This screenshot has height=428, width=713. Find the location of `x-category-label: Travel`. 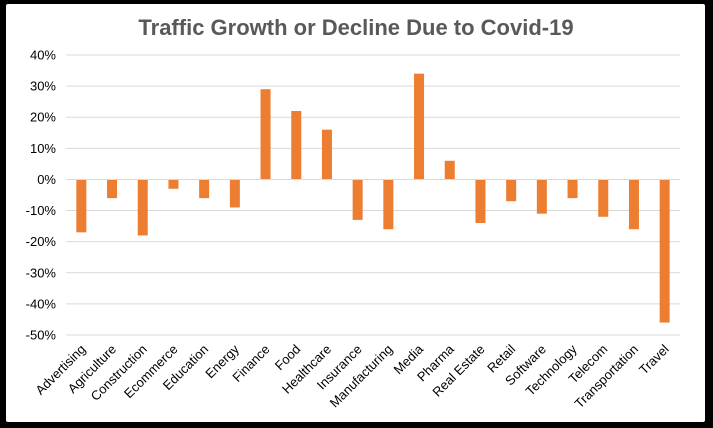

x-category-label: Travel is located at coordinates (654, 359).